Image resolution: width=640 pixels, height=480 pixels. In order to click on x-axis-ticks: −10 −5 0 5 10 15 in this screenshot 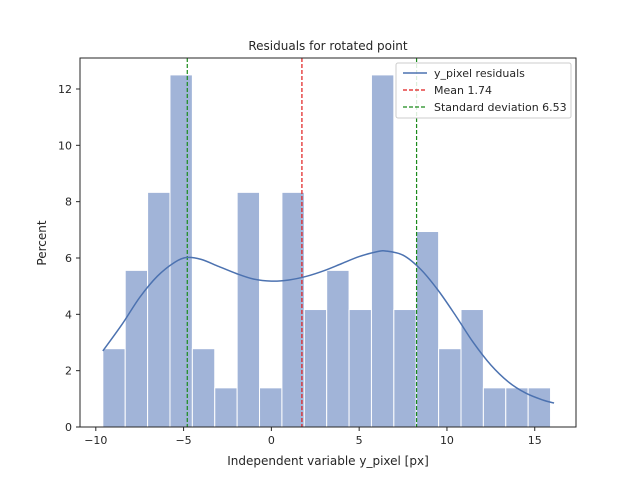, I will do `click(313, 437)`.